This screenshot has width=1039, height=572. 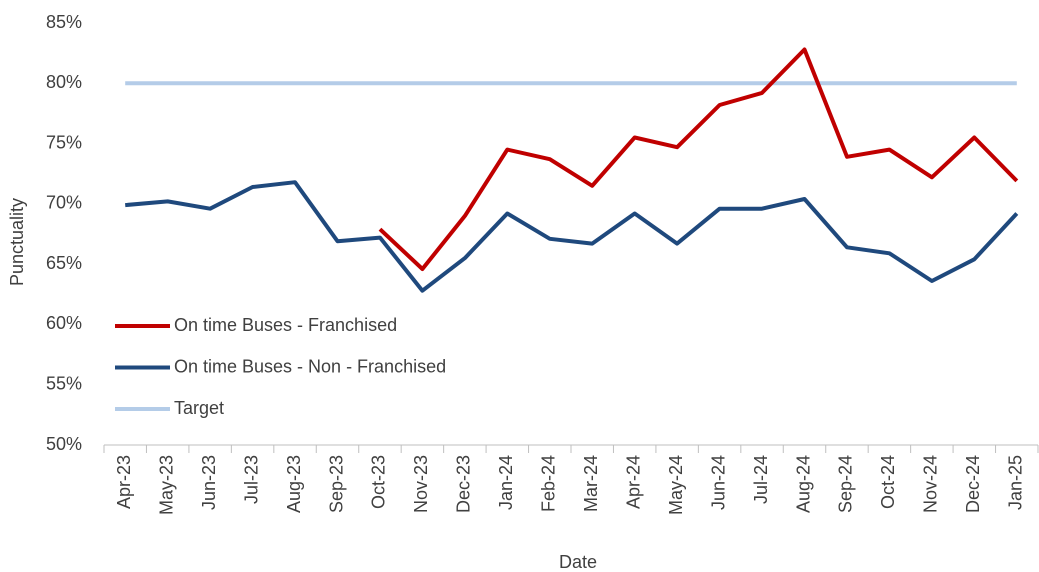 What do you see at coordinates (803, 484) in the screenshot?
I see `x-tick-label: Aug-24` at bounding box center [803, 484].